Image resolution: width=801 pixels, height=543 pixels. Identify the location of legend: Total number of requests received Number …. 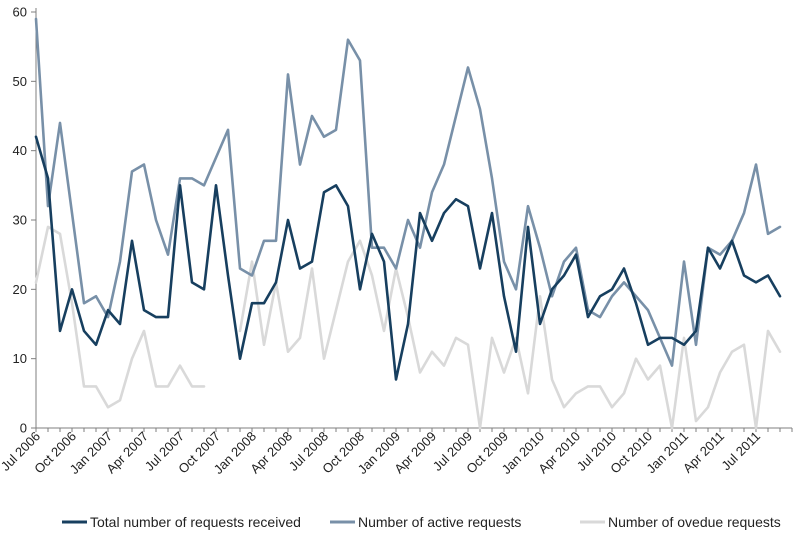
(421, 522).